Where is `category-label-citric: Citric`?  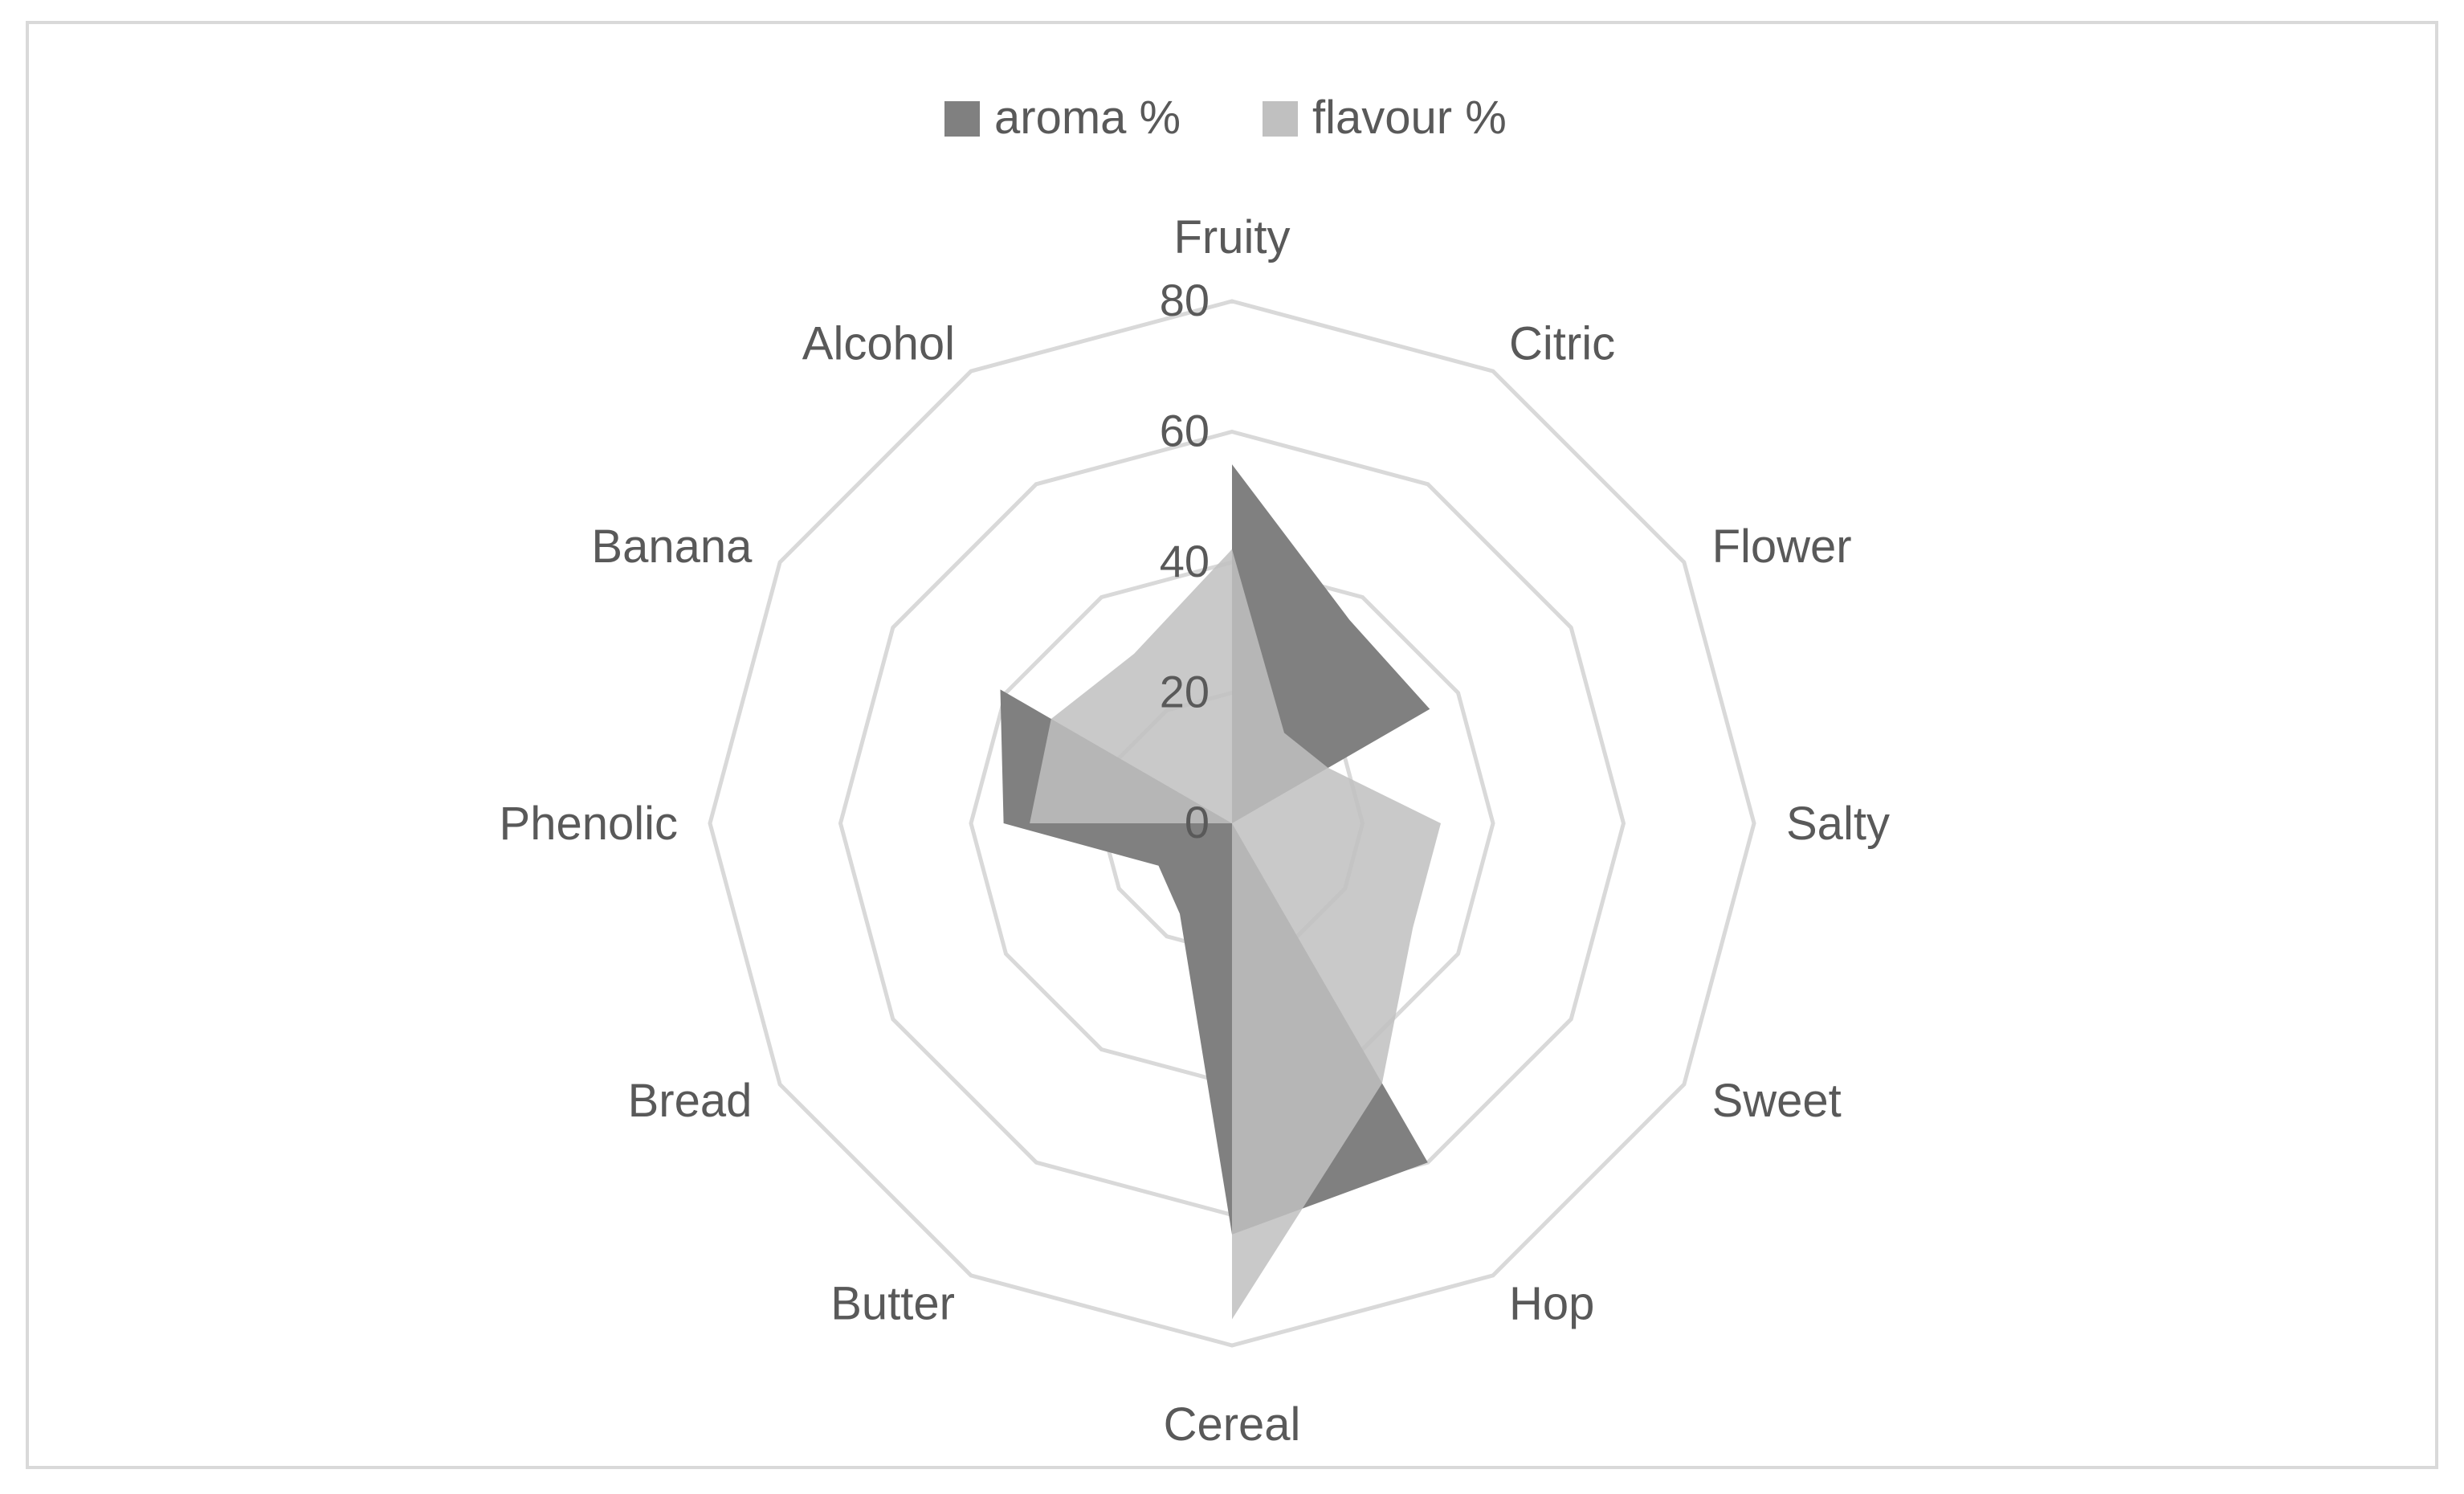
category-label-citric: Citric is located at coordinates (1562, 343).